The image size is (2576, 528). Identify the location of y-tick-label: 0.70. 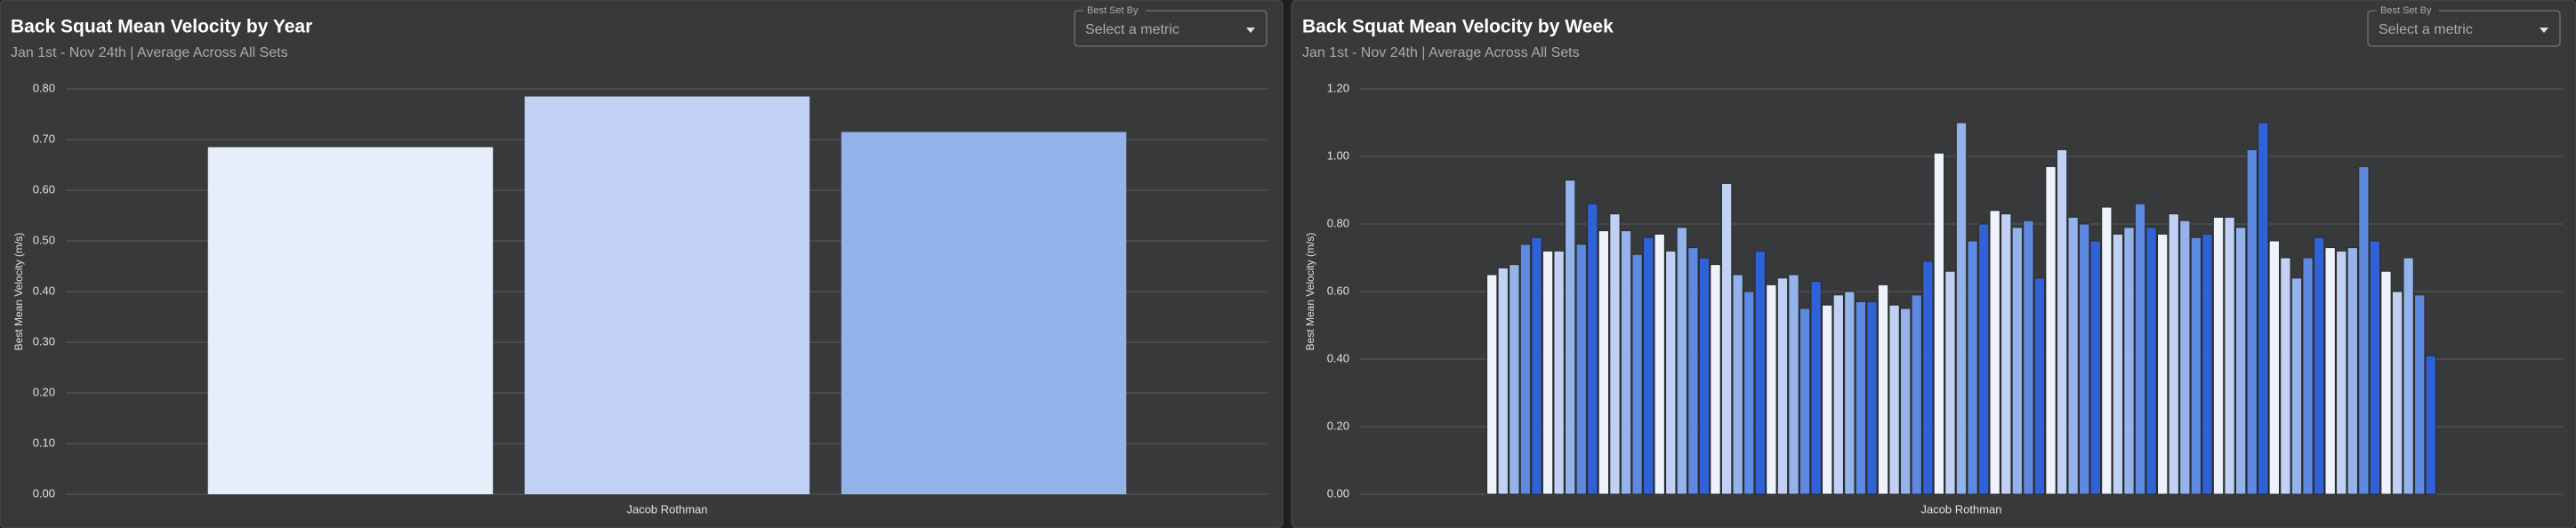
(44, 138).